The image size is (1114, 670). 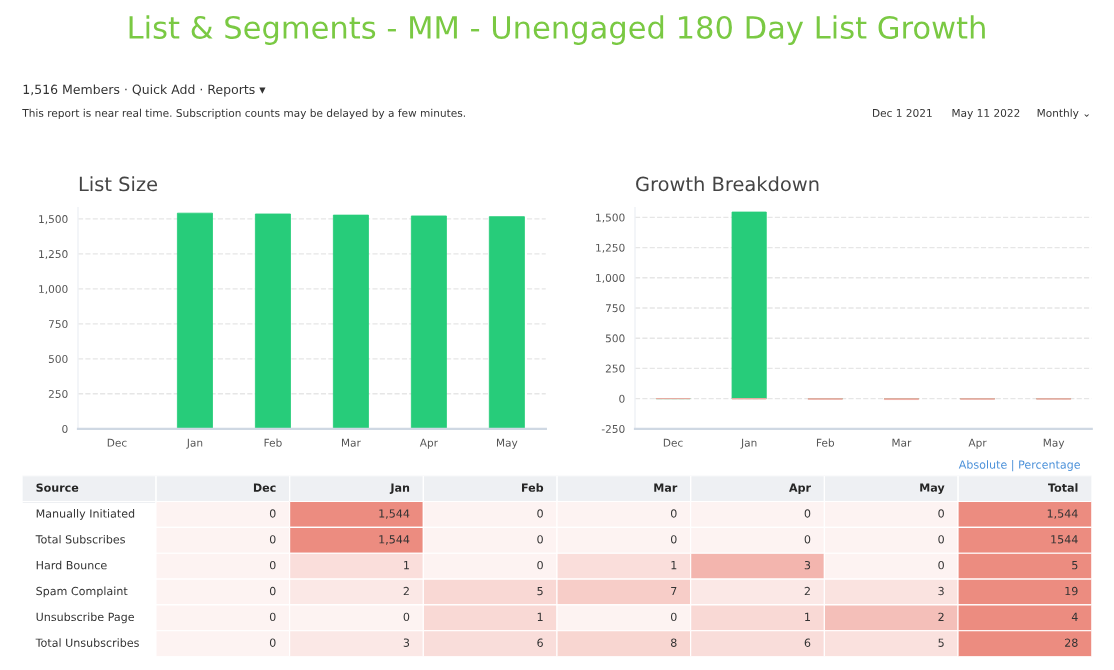 What do you see at coordinates (557, 30) in the screenshot?
I see `text: List & Segments - MM - Unengaged 180 Day List Growth` at bounding box center [557, 30].